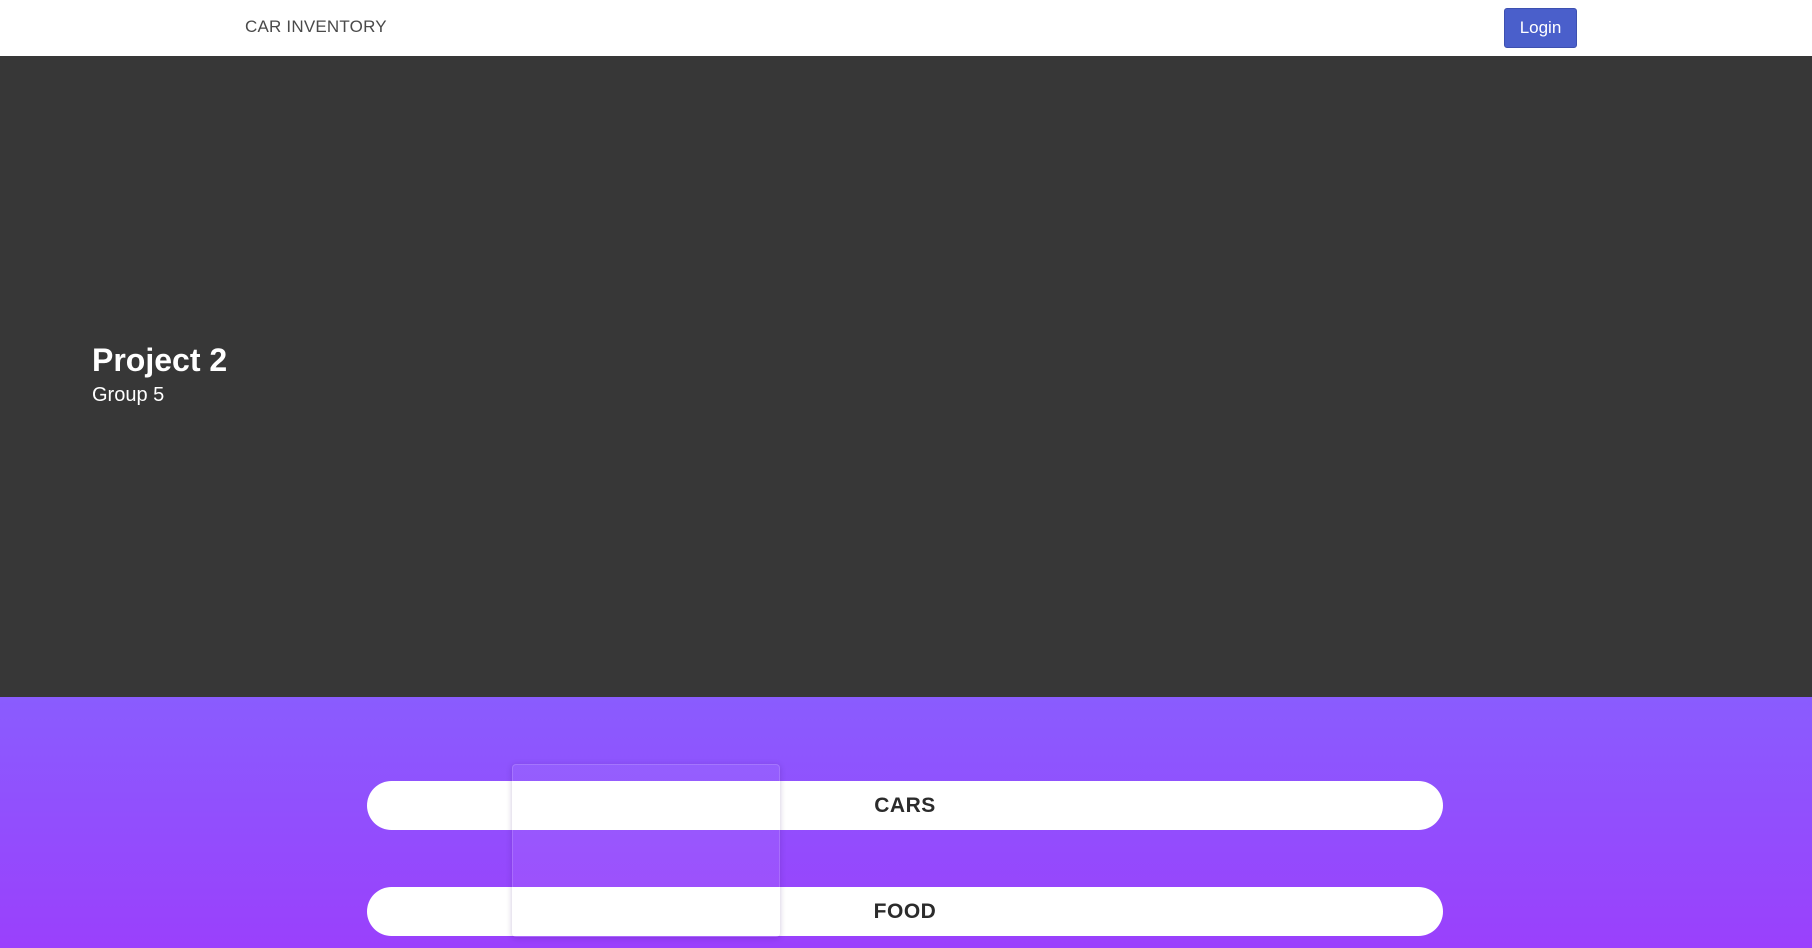 Image resolution: width=1812 pixels, height=948 pixels. Describe the element at coordinates (160, 360) in the screenshot. I see `hero-title: Project 2` at that location.